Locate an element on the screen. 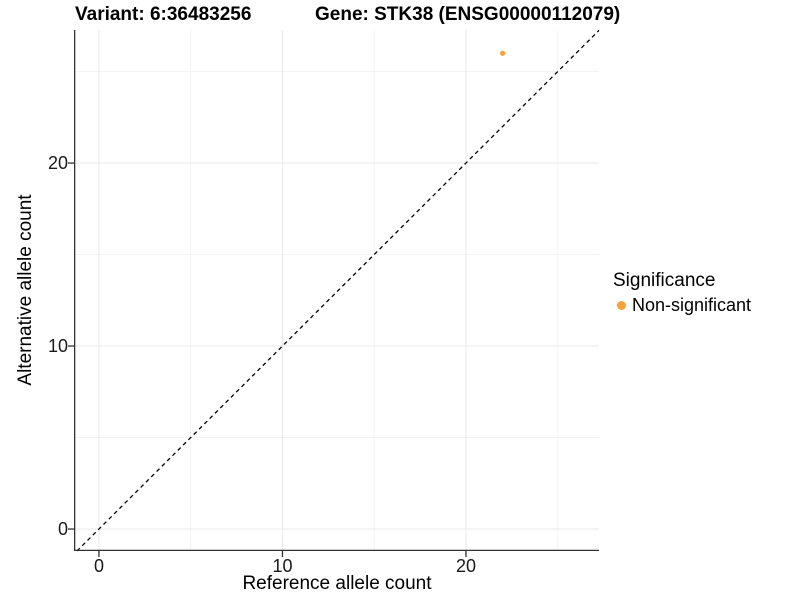 This screenshot has width=800, height=600. x-tick-label: 0 is located at coordinates (98, 566).